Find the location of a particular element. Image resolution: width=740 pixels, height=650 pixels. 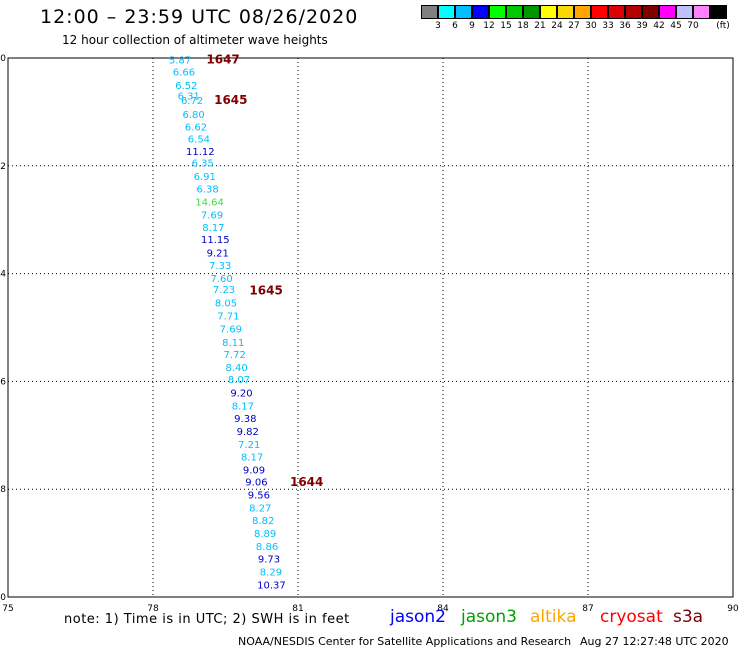

swh-value-label: 10.37 is located at coordinates (271, 586).